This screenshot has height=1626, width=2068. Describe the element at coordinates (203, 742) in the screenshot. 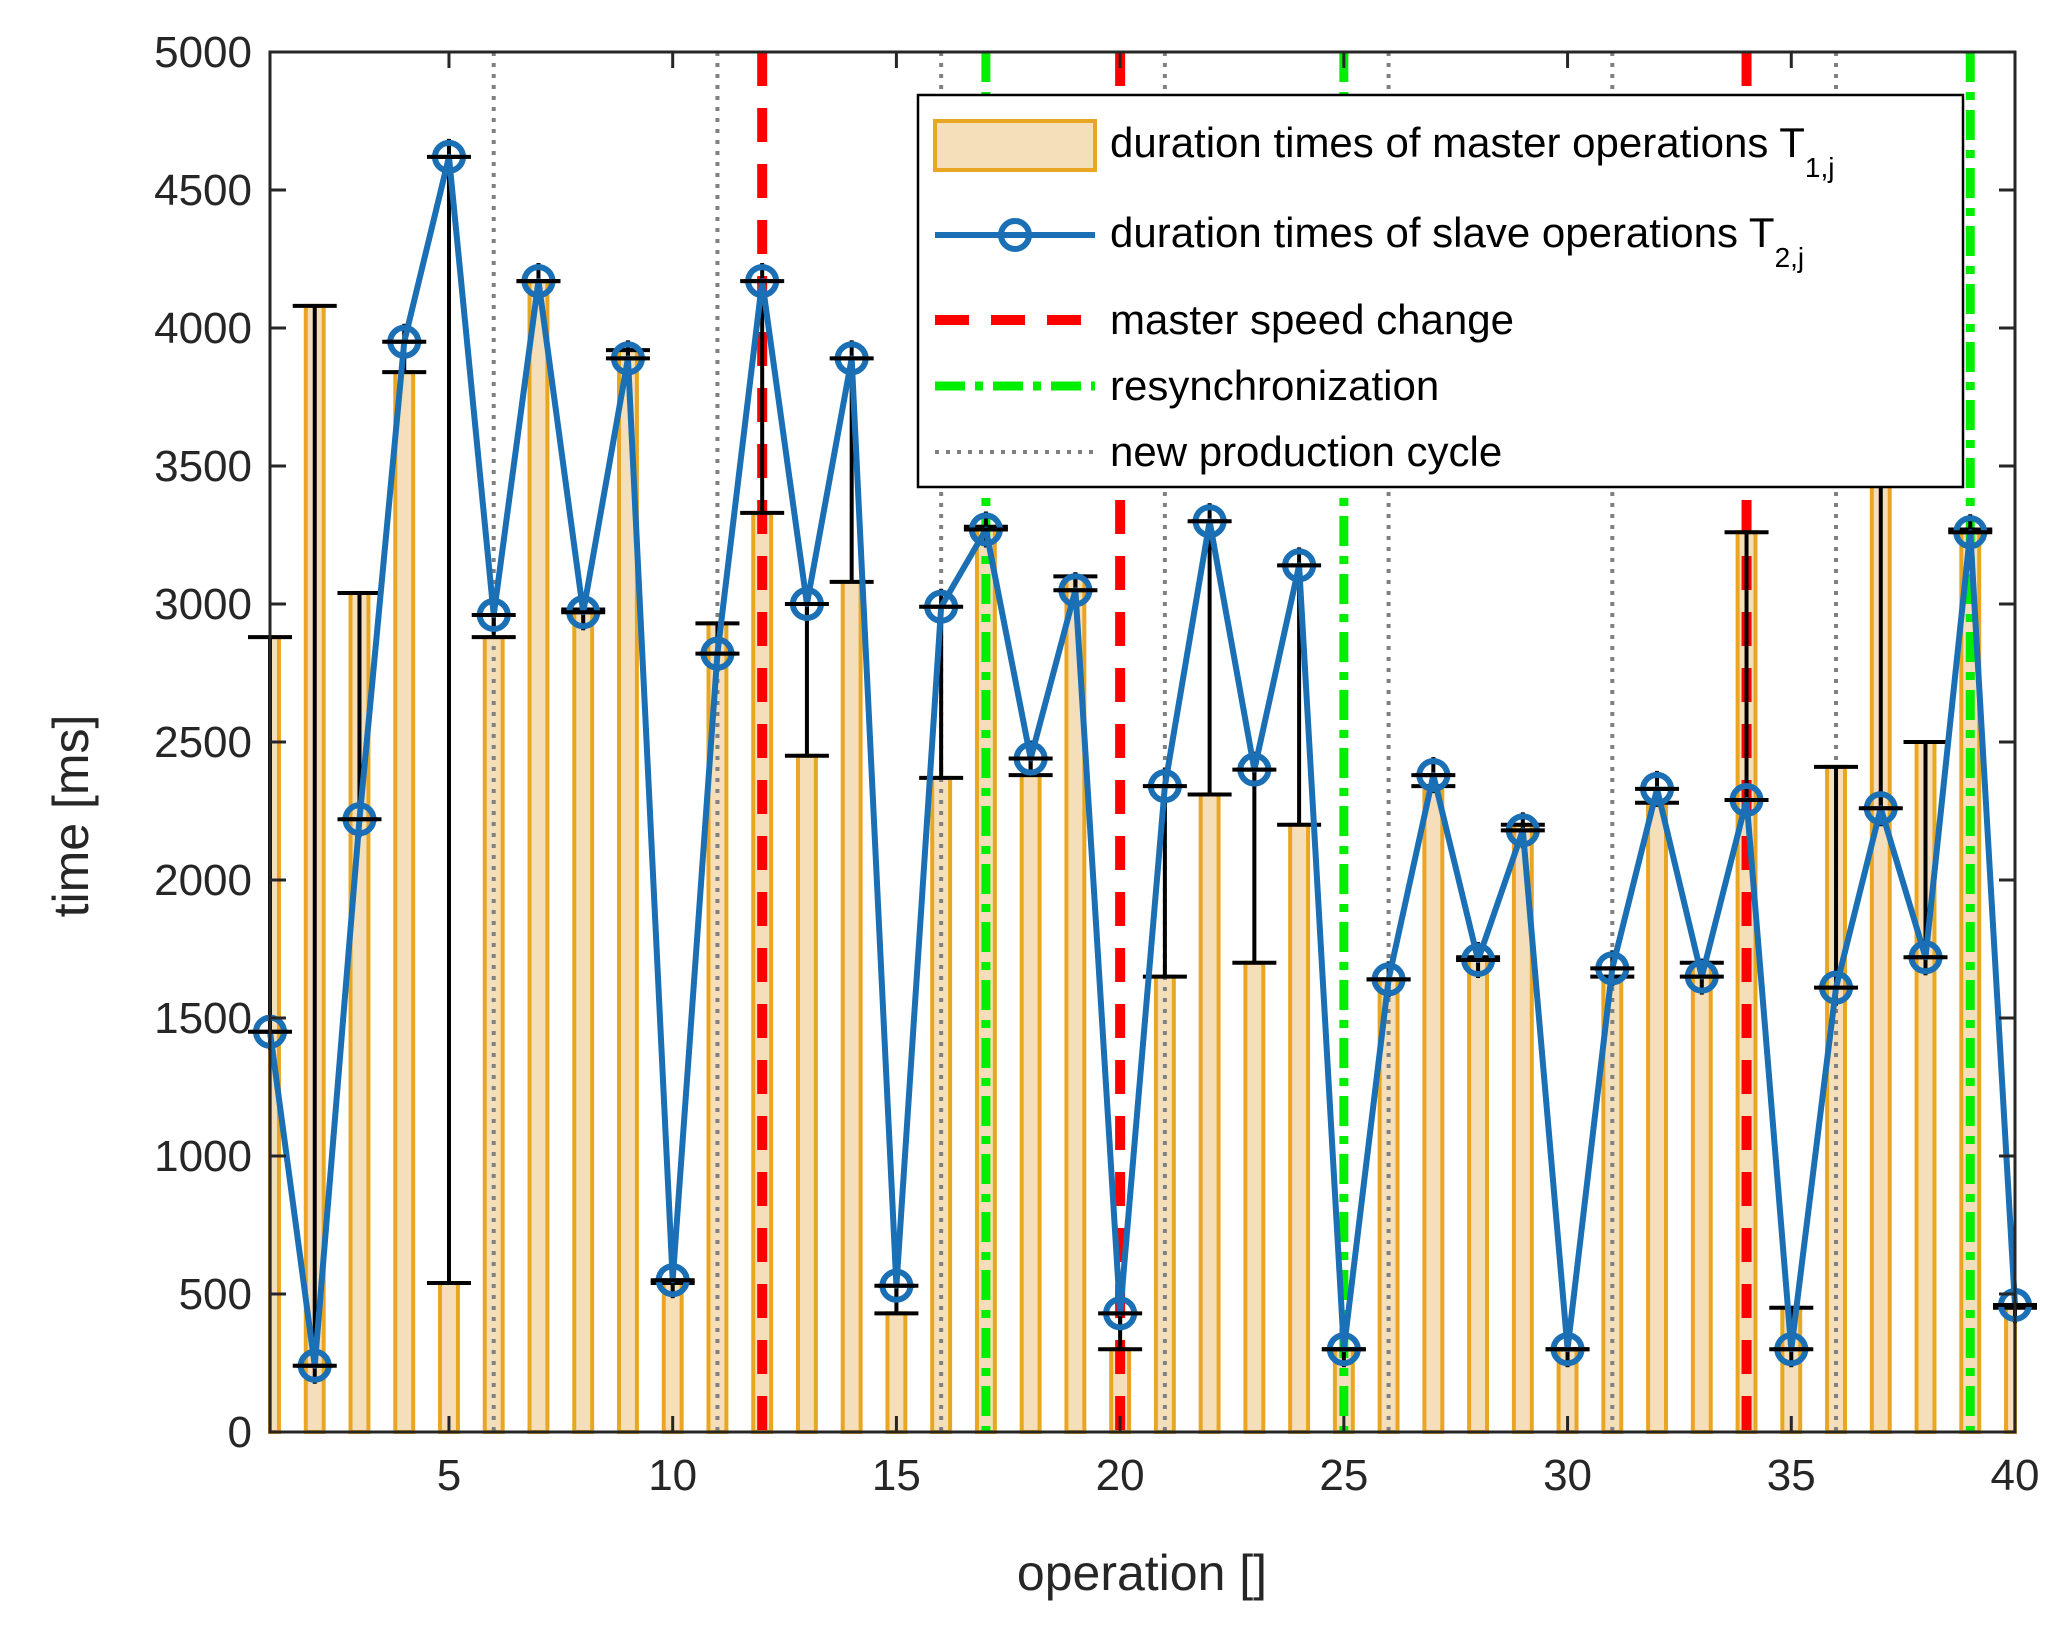

I see `y-tick-label: 2500` at that location.